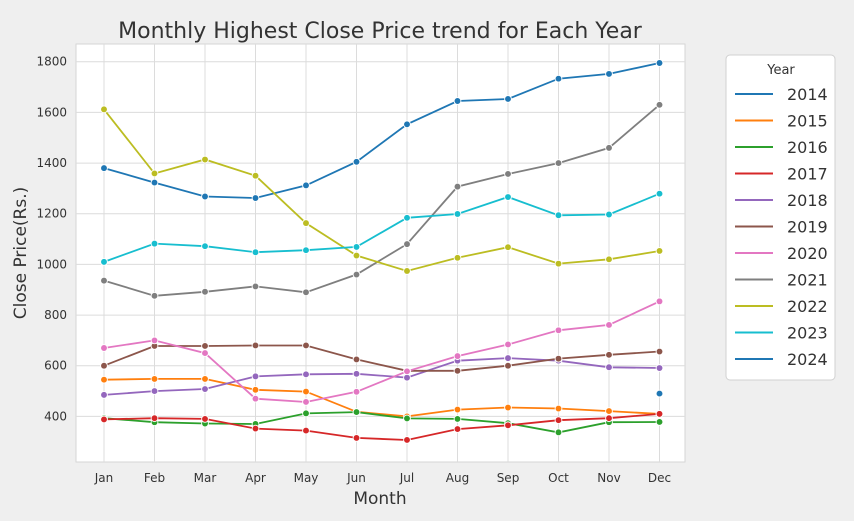  Describe the element at coordinates (381, 227) in the screenshot. I see `series-line-2023` at that location.